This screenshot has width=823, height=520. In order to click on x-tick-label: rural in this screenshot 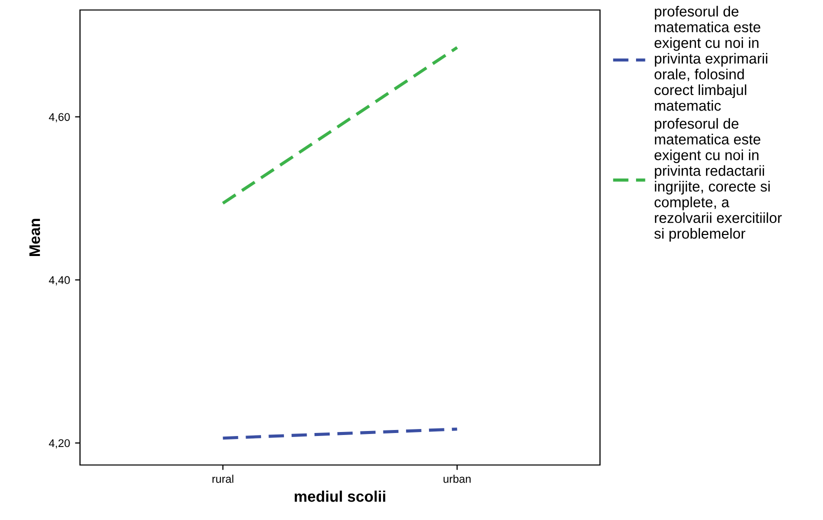, I will do `click(223, 478)`.